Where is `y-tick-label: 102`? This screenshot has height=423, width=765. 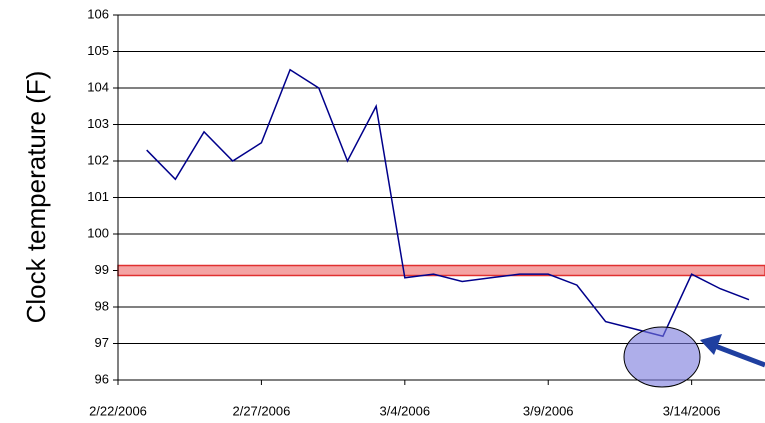 y-tick-label: 102 is located at coordinates (98, 159).